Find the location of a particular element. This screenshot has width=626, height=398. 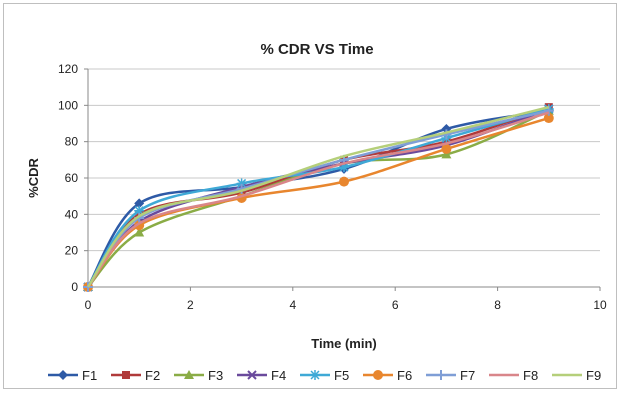

legend-label: F8 is located at coordinates (530, 375).